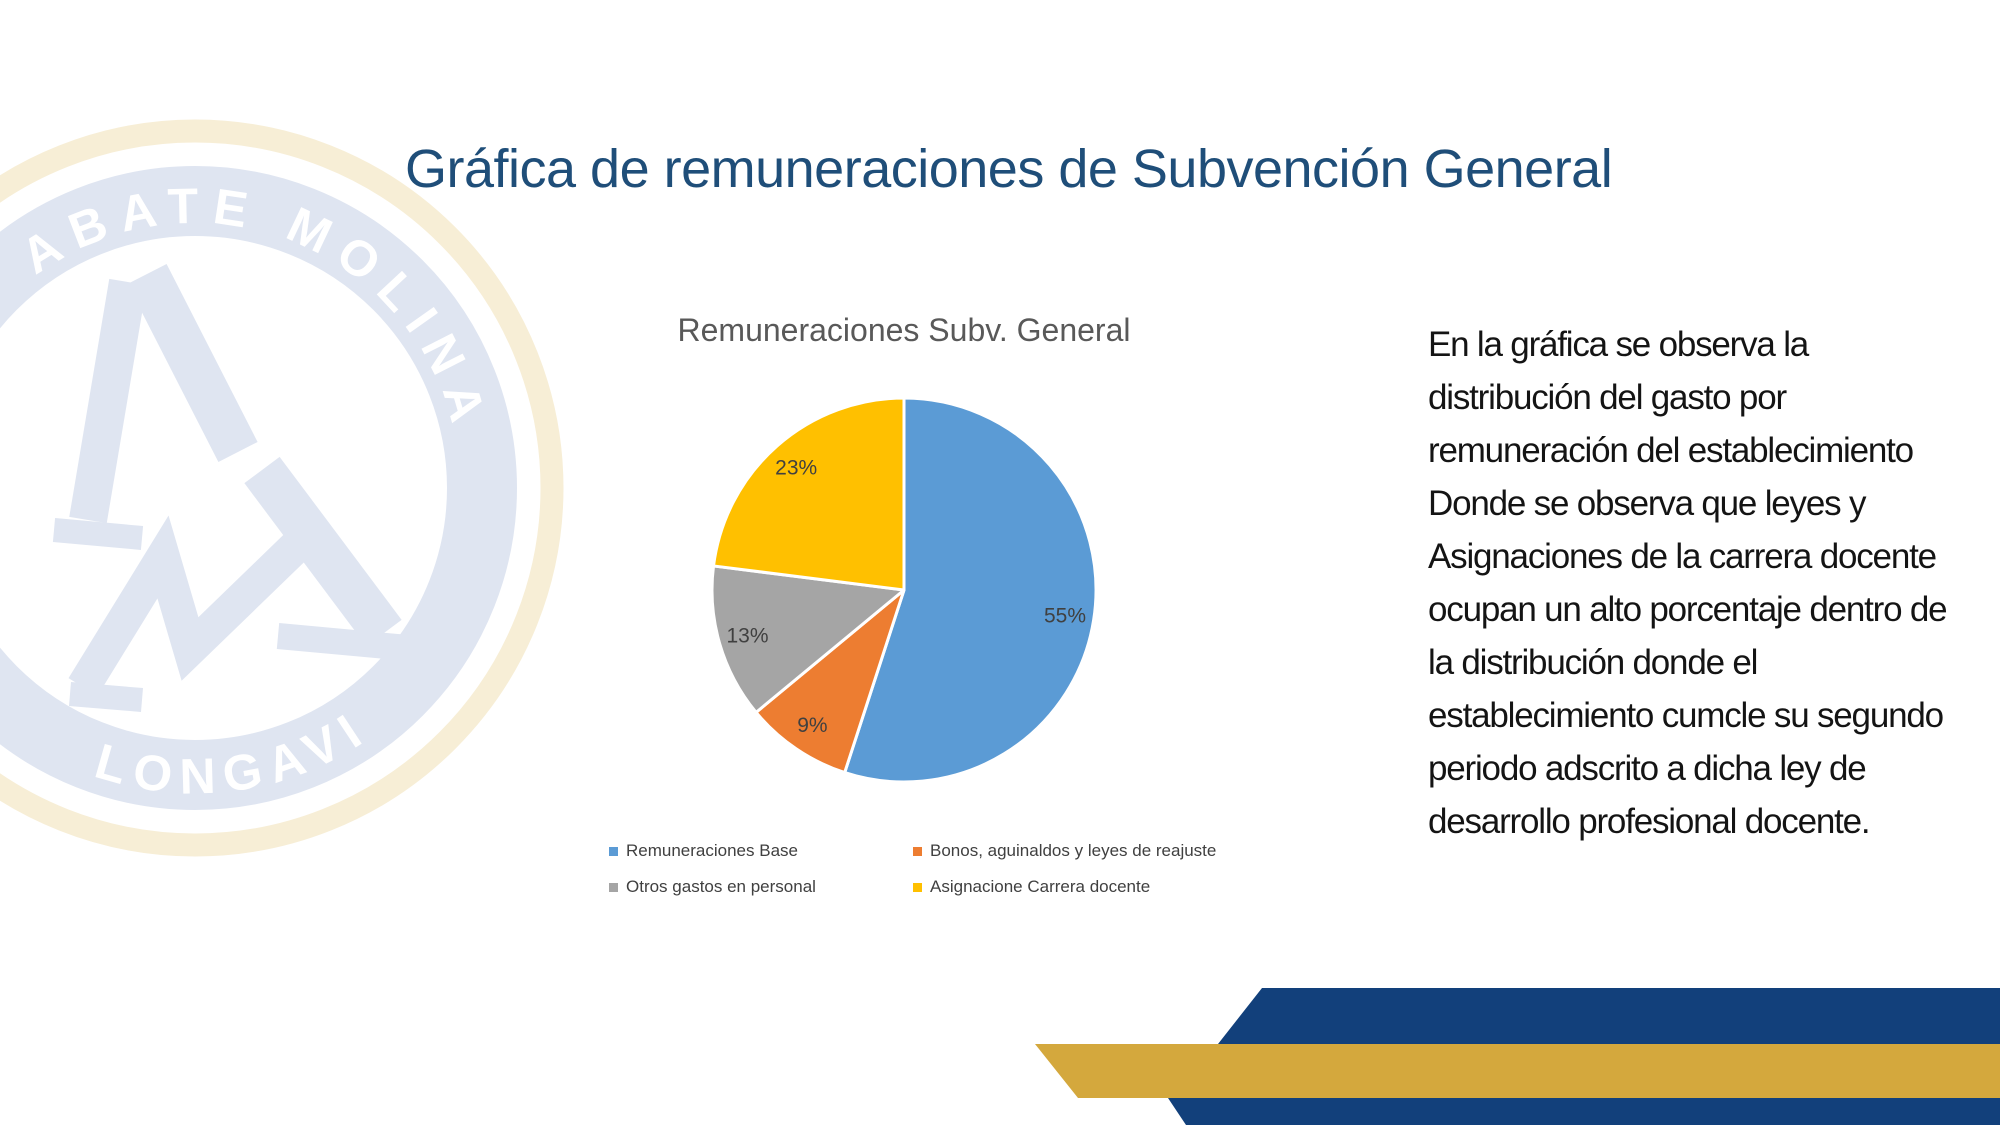  Describe the element at coordinates (1517, 1071) in the screenshot. I see `ribbon-gold` at that location.